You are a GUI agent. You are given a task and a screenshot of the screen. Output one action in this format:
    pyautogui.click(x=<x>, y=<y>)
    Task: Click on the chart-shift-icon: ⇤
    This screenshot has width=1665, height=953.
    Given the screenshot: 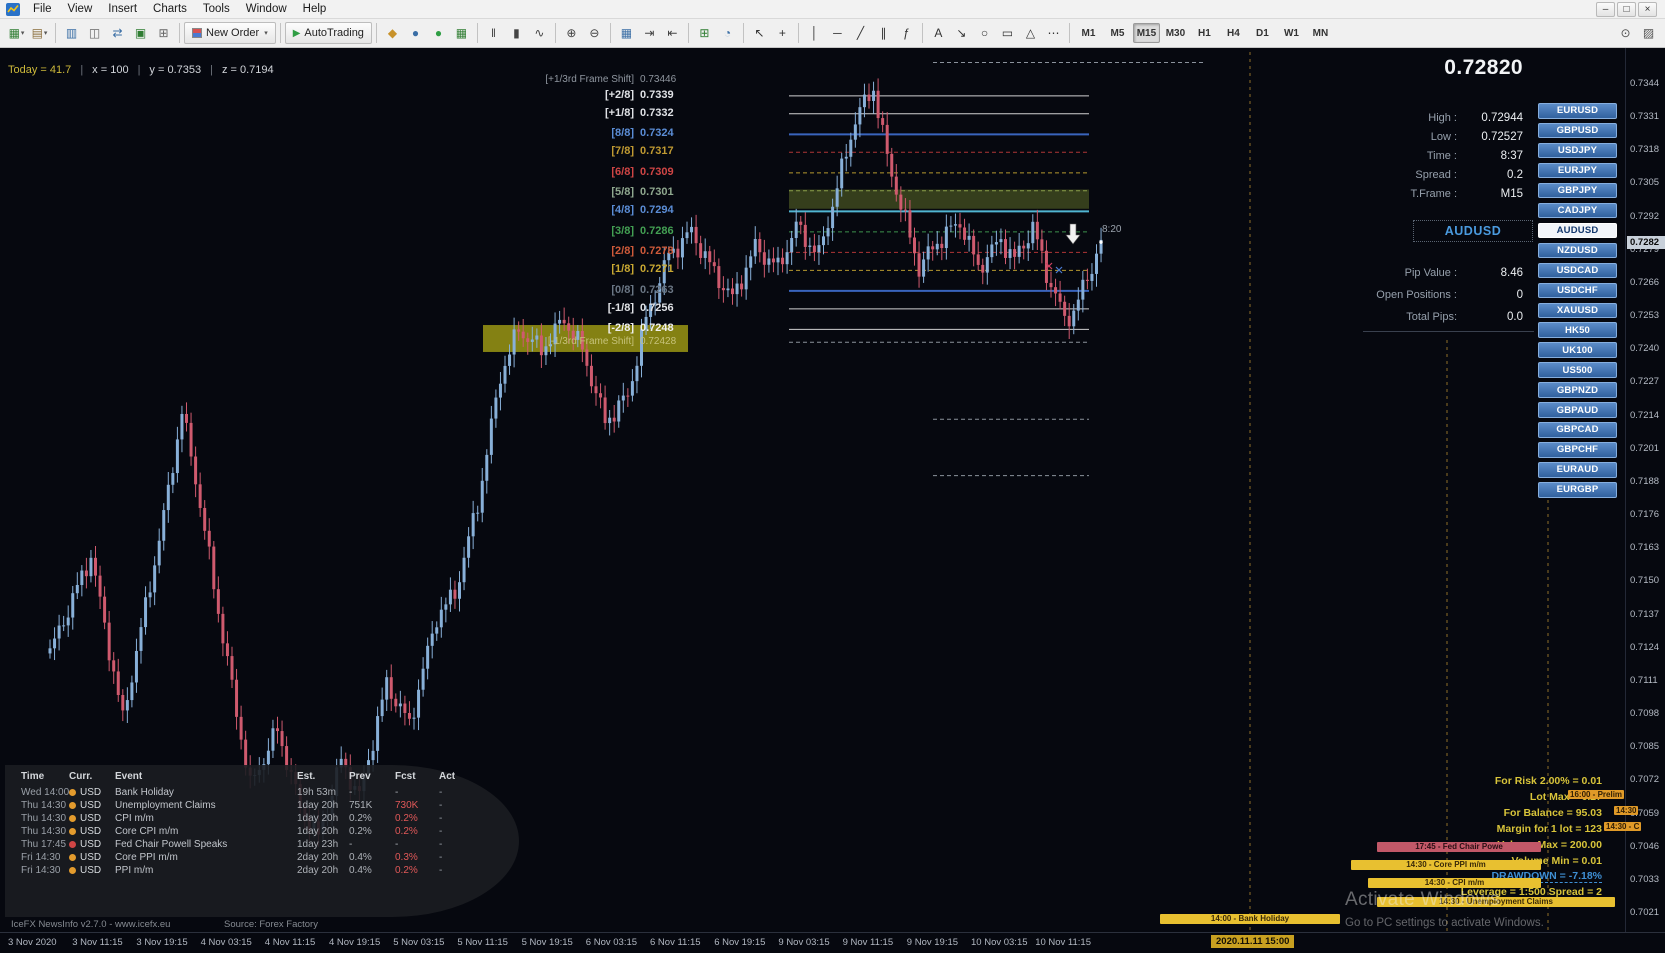 What is the action you would take?
    pyautogui.click(x=672, y=33)
    